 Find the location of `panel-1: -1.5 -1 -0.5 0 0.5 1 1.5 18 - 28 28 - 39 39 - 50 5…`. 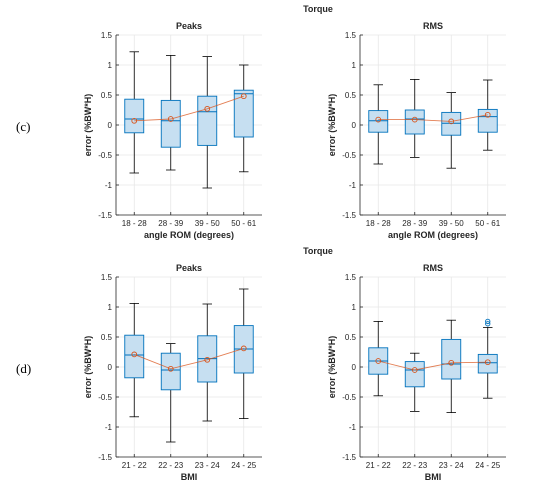

panel-1: -1.5 -1 -0.5 0 0.5 1 1.5 18 - 28 28 - 39 39 - 50 5… is located at coordinates (416, 130).